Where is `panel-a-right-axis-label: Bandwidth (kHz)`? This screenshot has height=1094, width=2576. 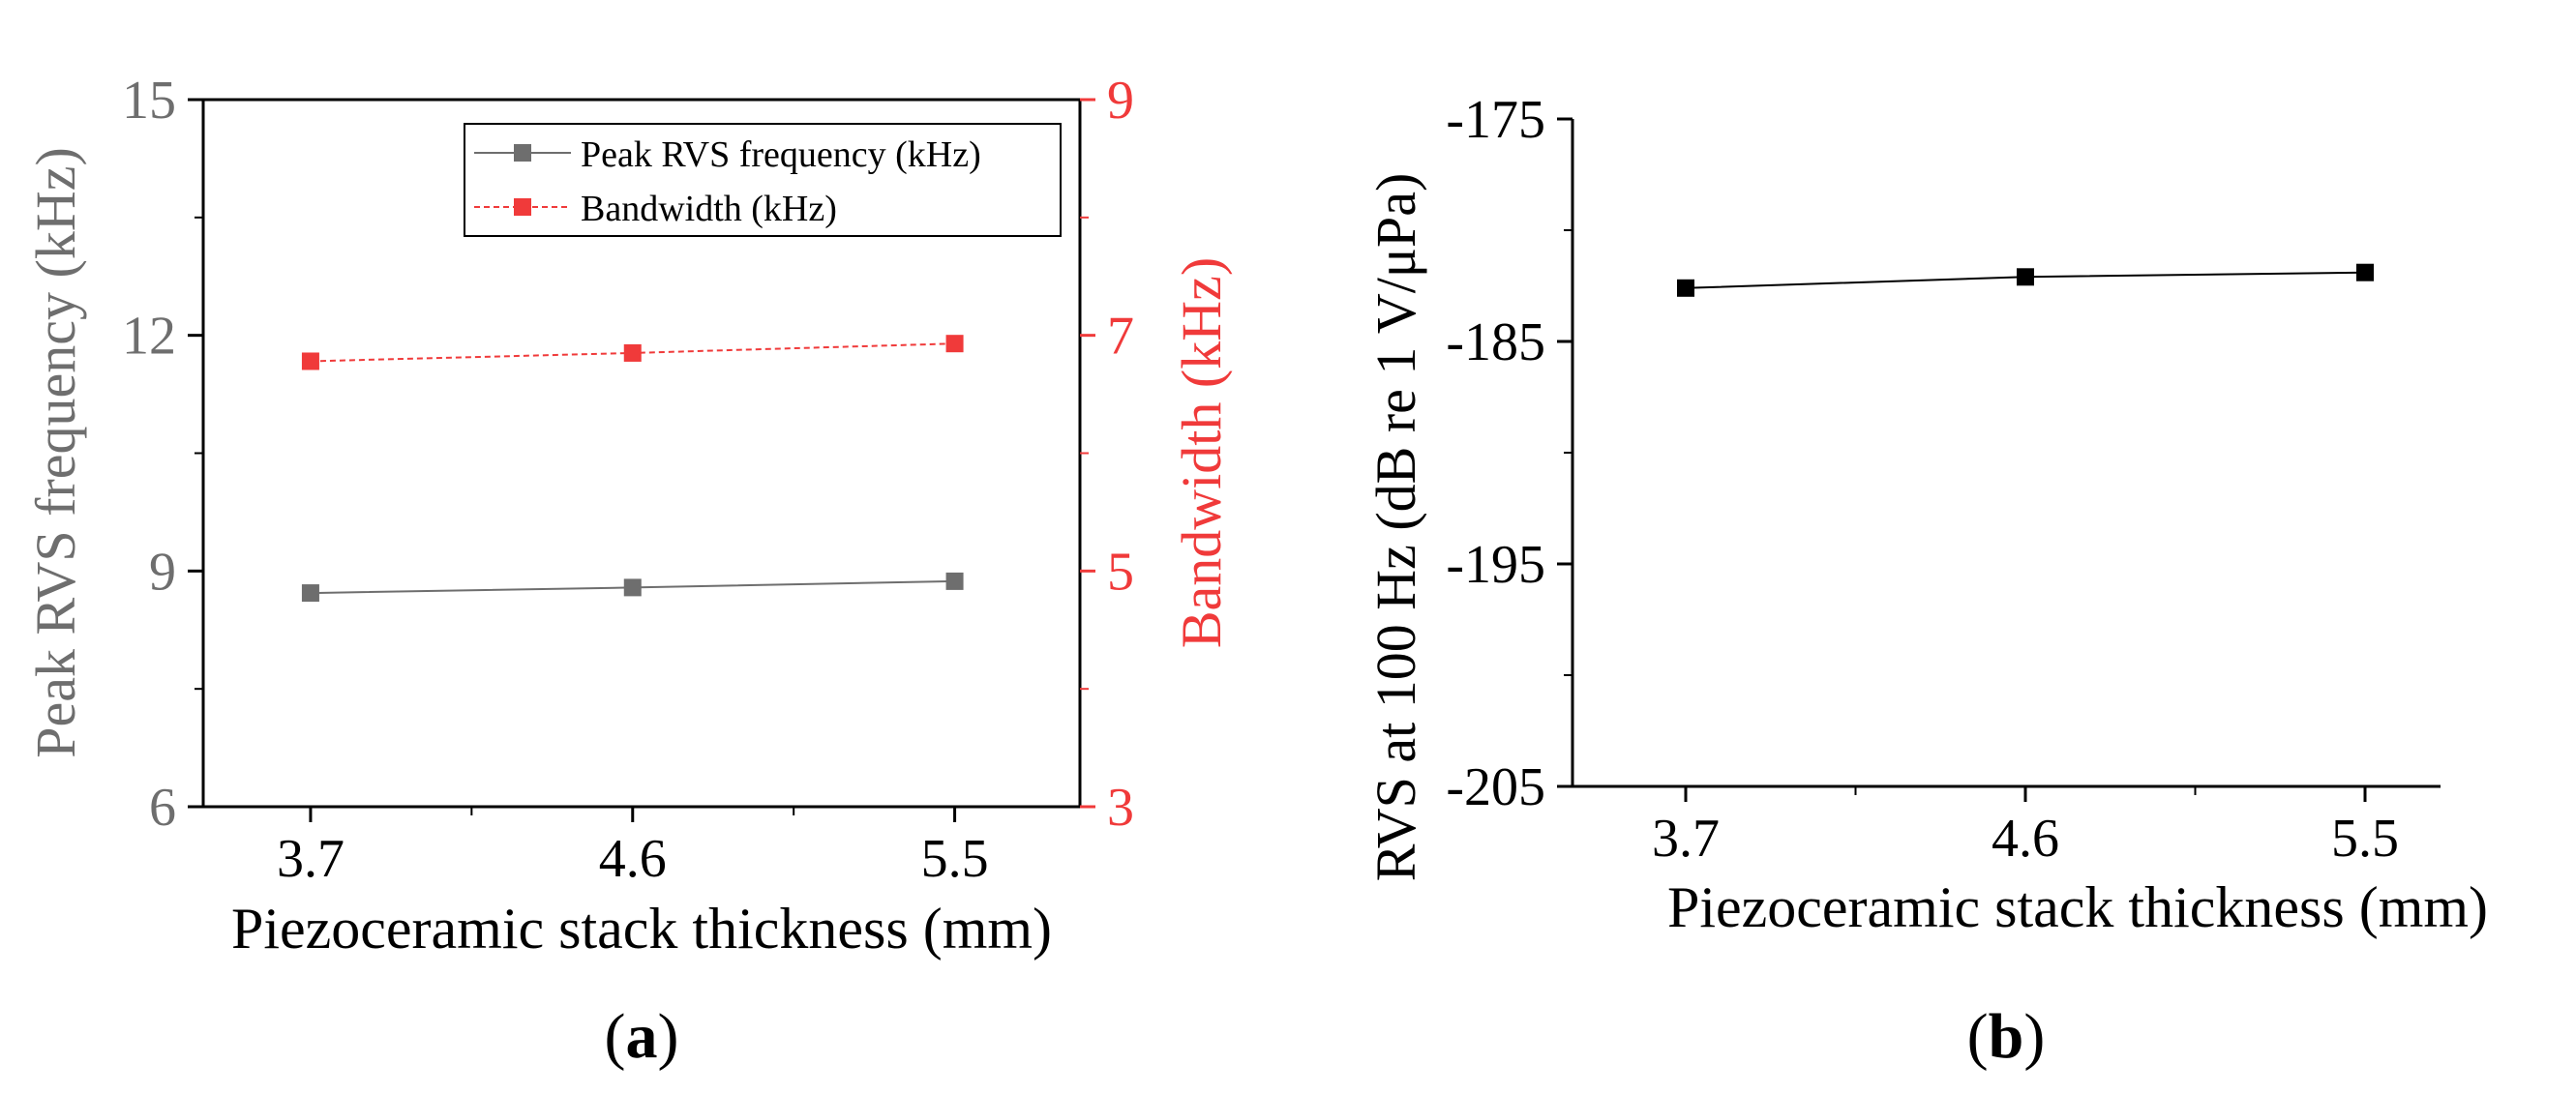 panel-a-right-axis-label: Bandwidth (kHz) is located at coordinates (1201, 452).